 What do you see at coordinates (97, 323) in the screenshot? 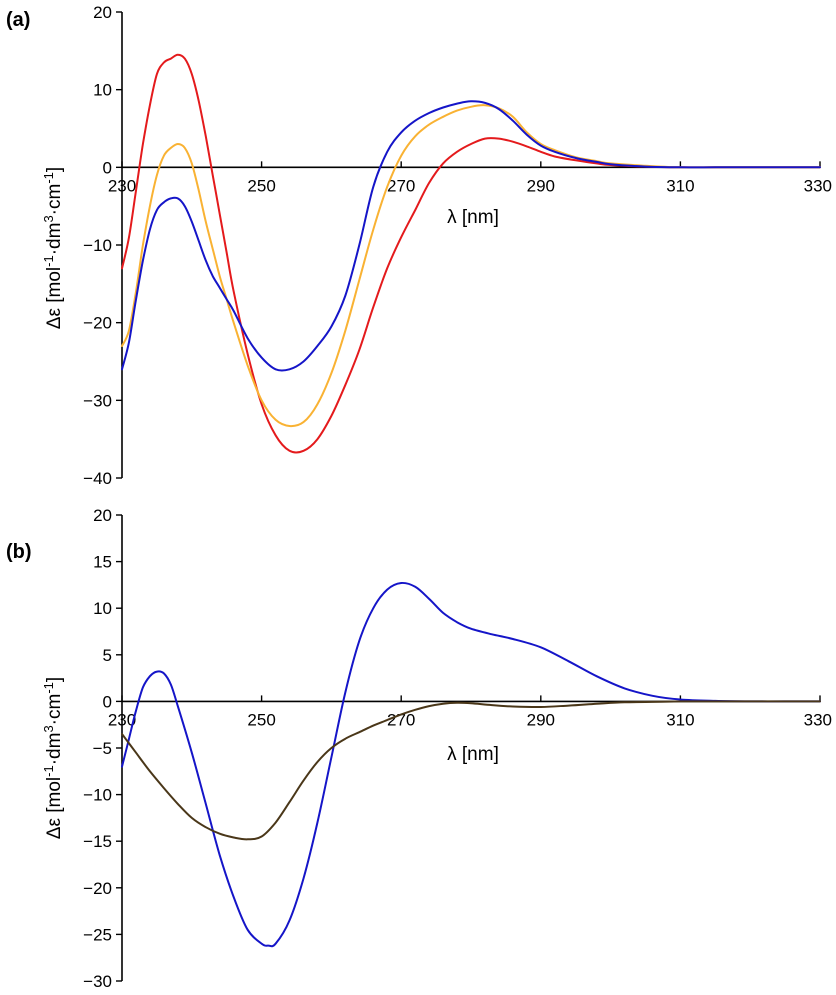
I see `panel-a-y-tick-label: −20` at bounding box center [97, 323].